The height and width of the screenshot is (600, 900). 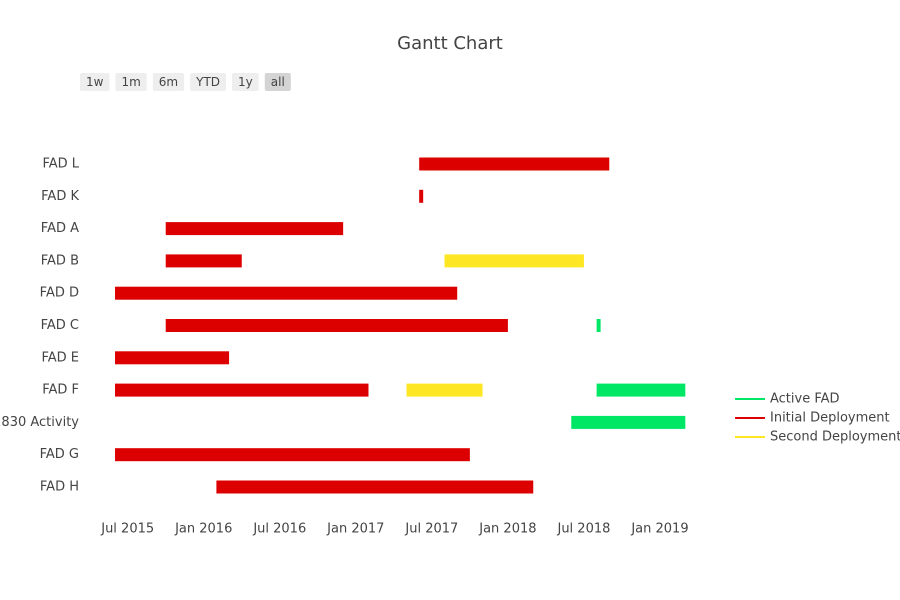 I want to click on x-tick-label: Jan 2016, so click(x=203, y=529).